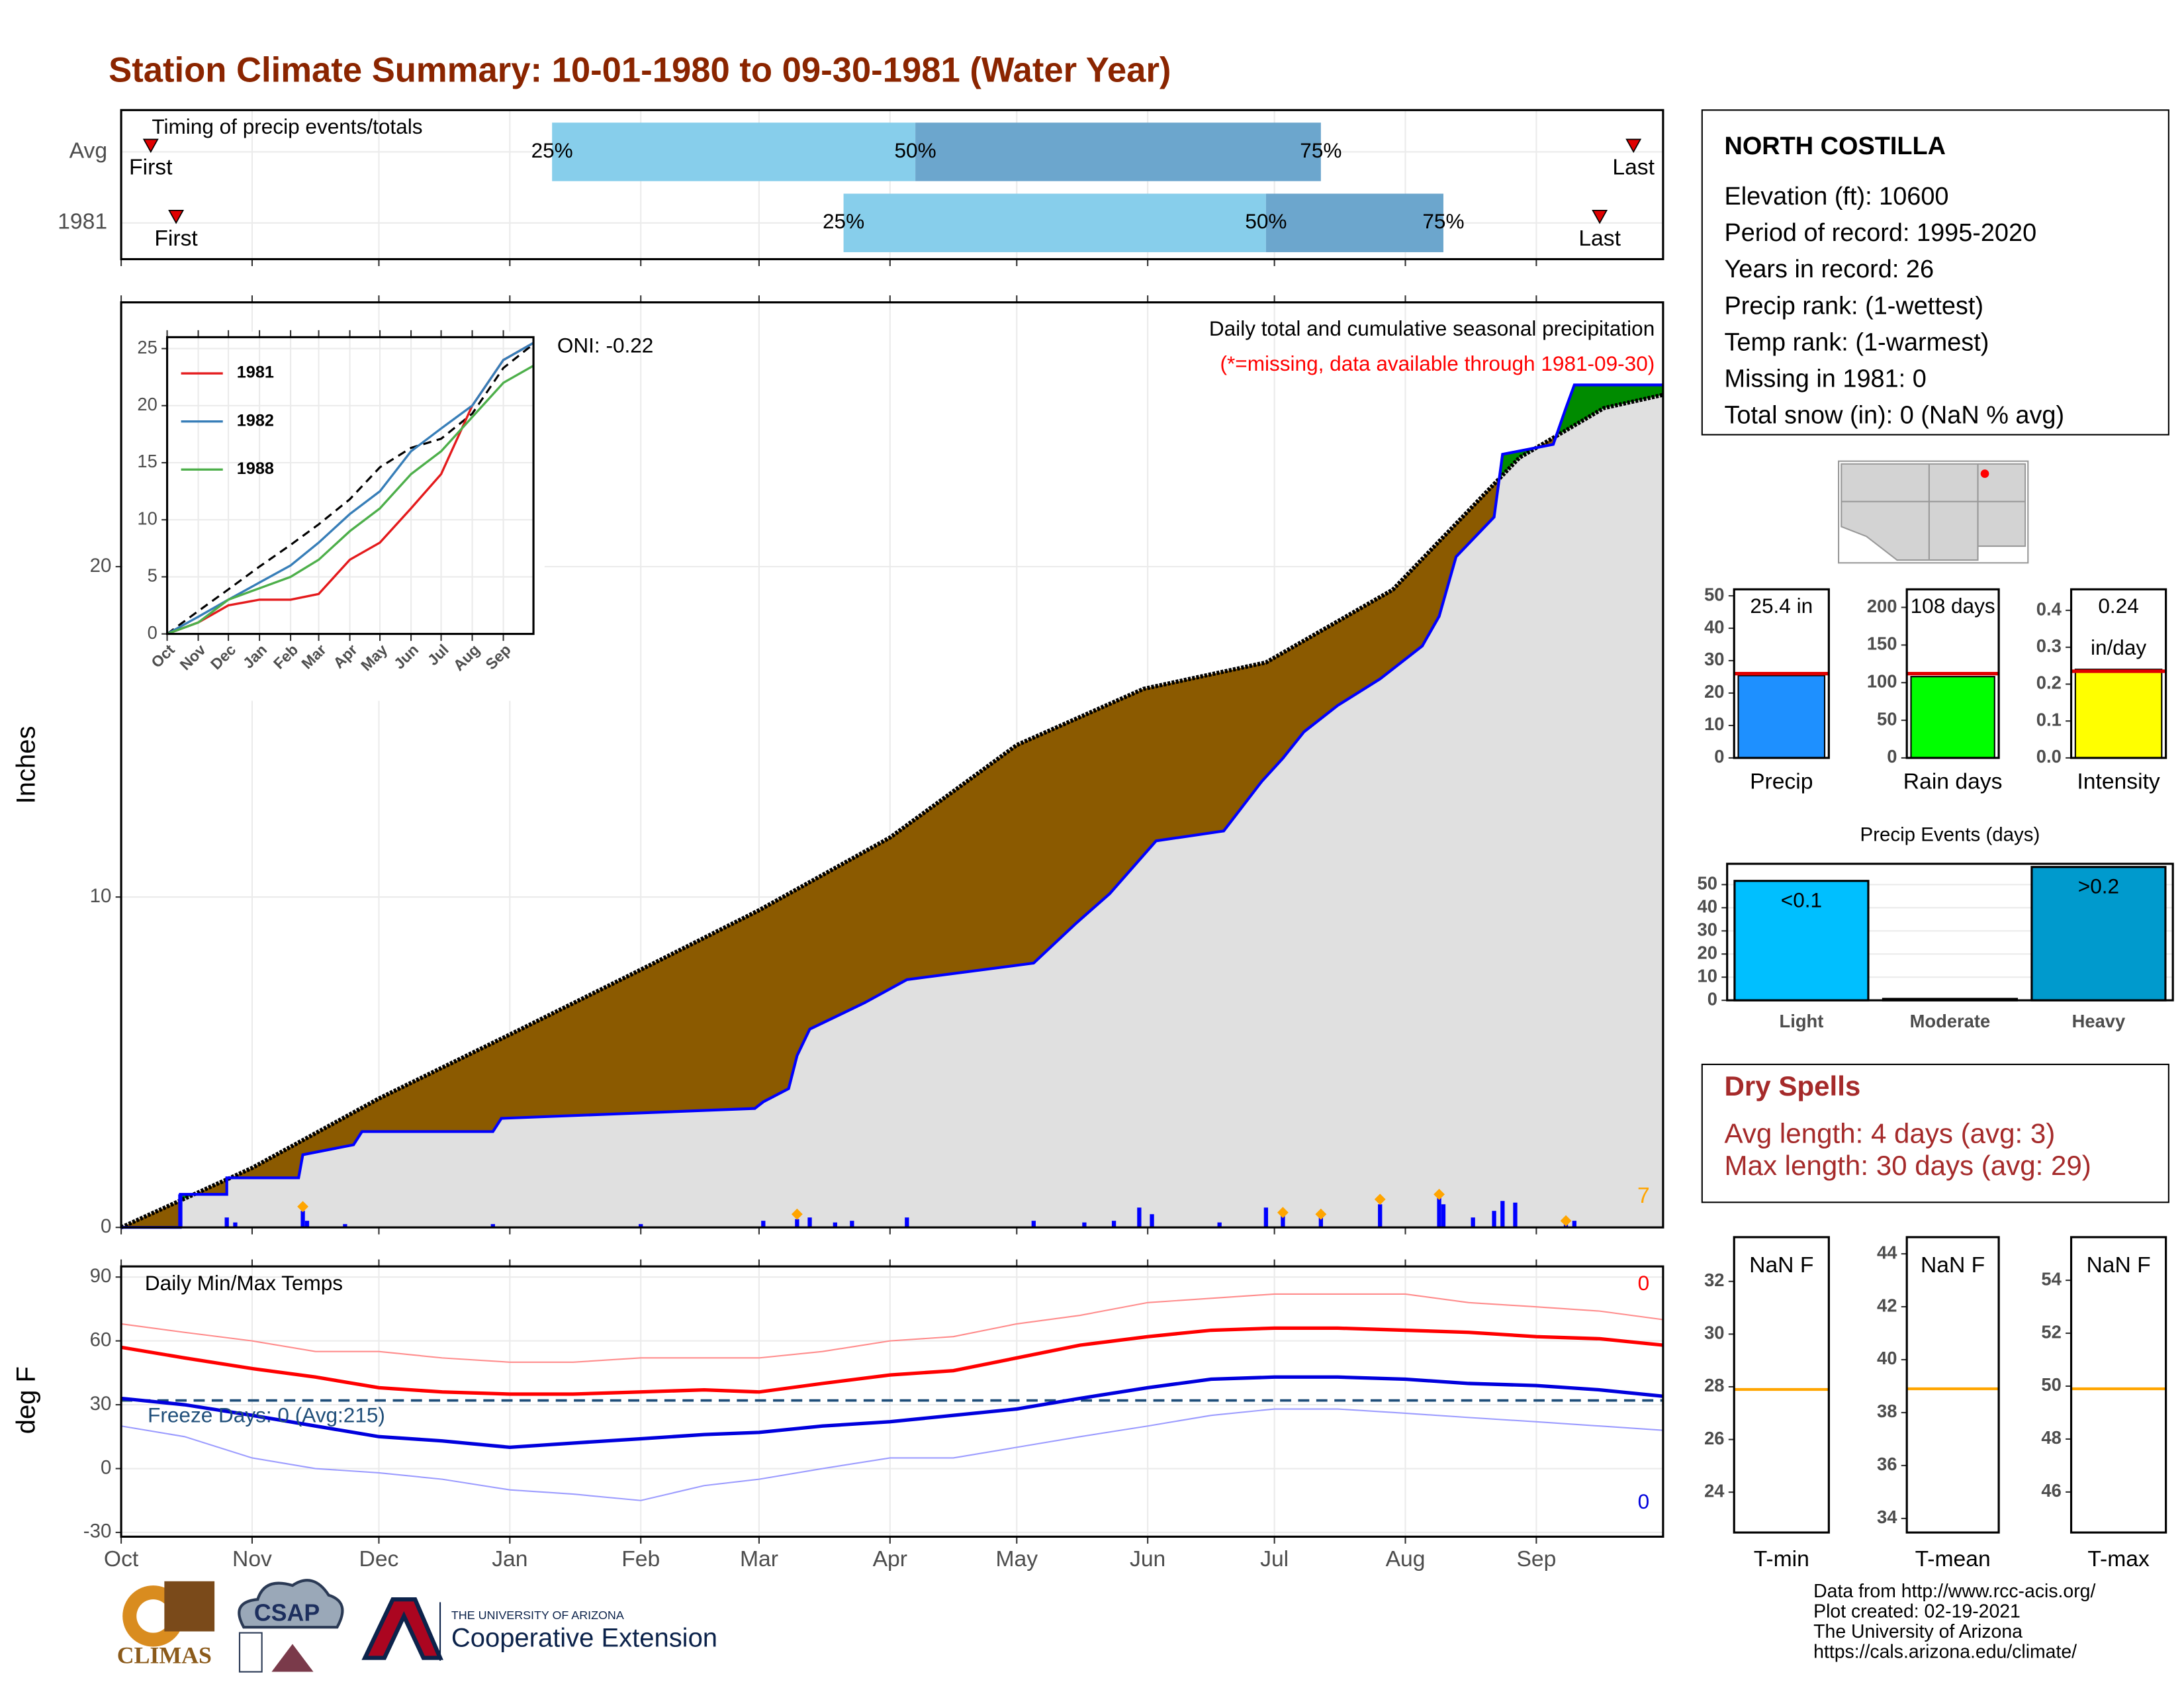  What do you see at coordinates (1781, 606) in the screenshot?
I see `value-label: 25.4 in` at bounding box center [1781, 606].